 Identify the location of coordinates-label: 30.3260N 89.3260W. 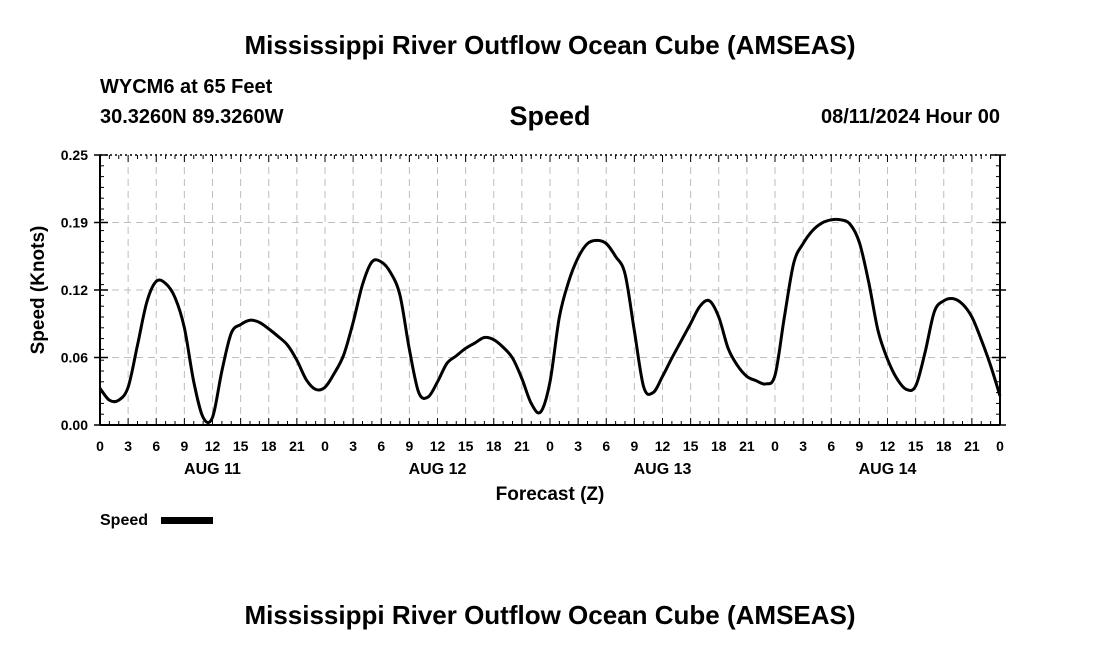
(192, 117).